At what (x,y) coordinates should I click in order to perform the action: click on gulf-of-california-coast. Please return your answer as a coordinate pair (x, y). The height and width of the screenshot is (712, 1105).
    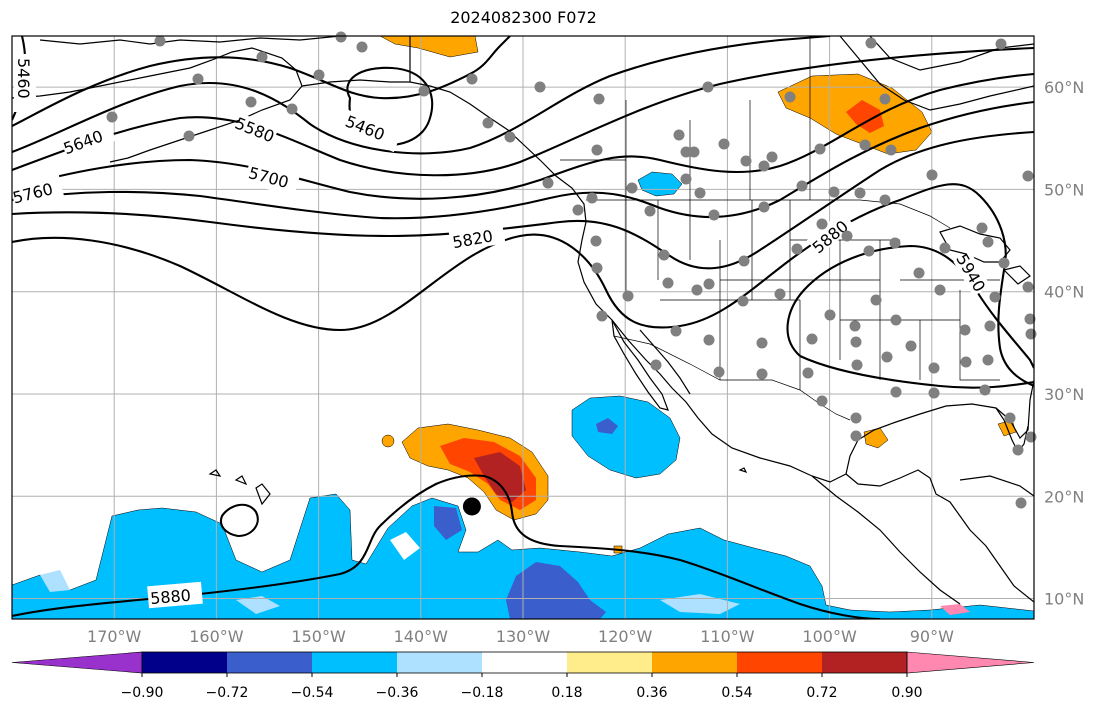
    Looking at the image, I should click on (665, 362).